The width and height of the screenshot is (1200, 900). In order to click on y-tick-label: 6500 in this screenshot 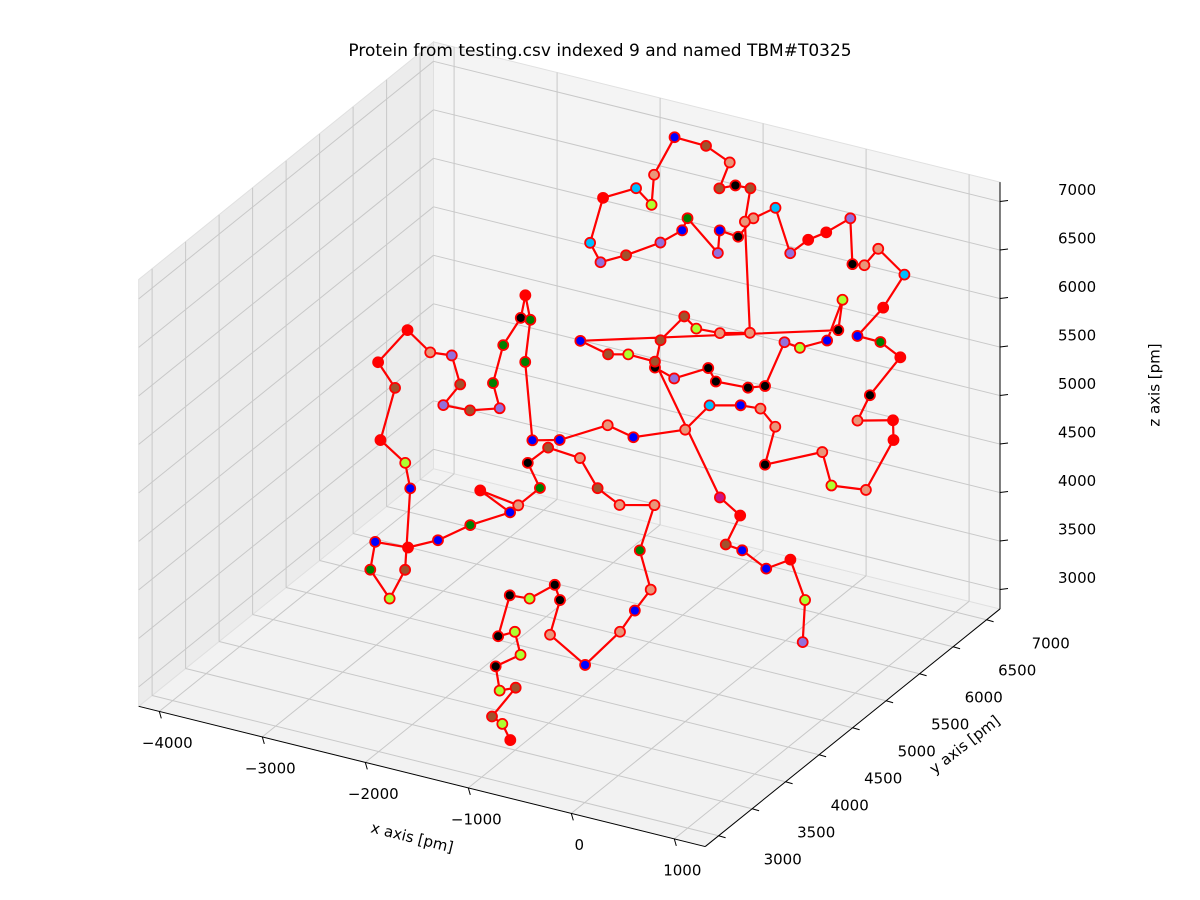, I will do `click(1017, 670)`.